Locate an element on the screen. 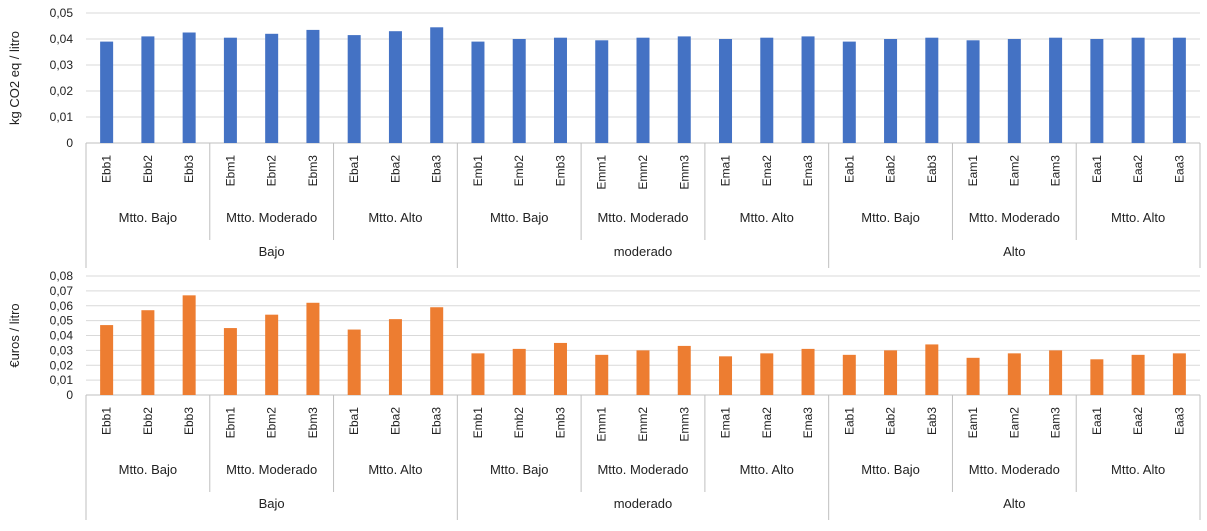  category-label: Emb3 is located at coordinates (560, 423).